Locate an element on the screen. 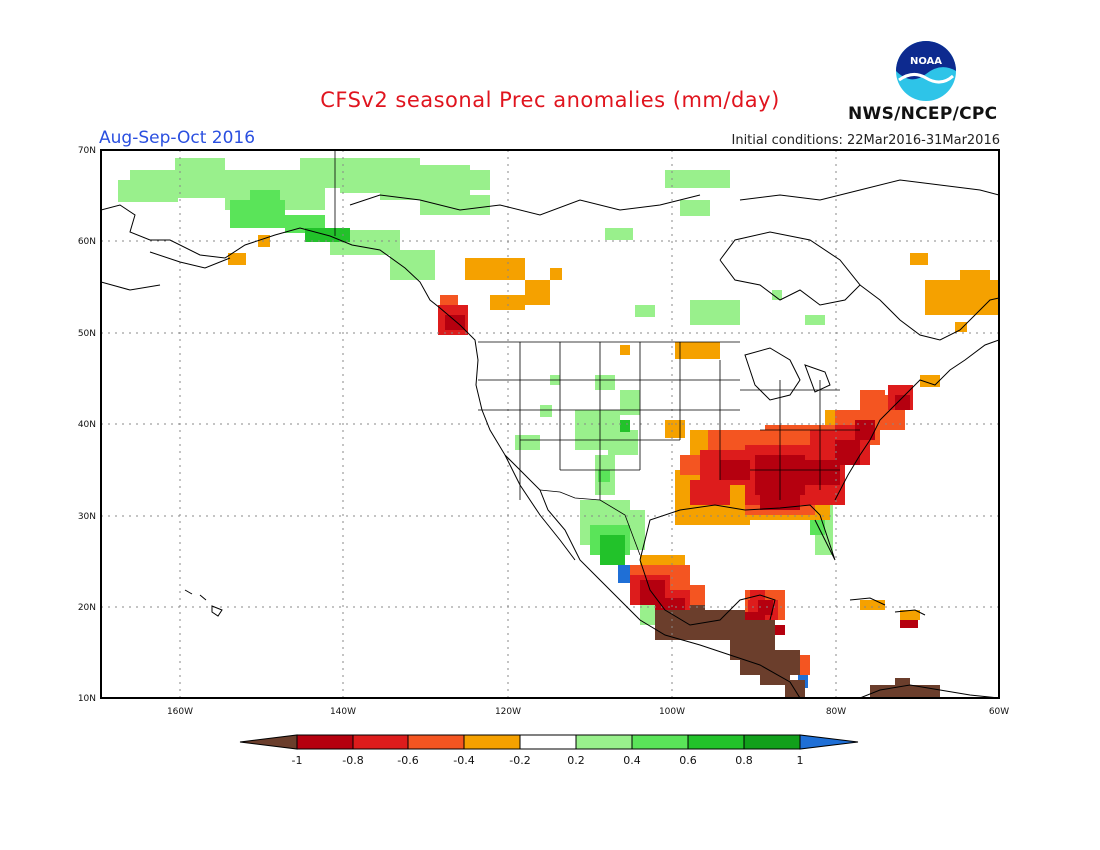 Image resolution: width=1100 pixels, height=850 pixels. colorbar-label: -0.6 is located at coordinates (407, 760).